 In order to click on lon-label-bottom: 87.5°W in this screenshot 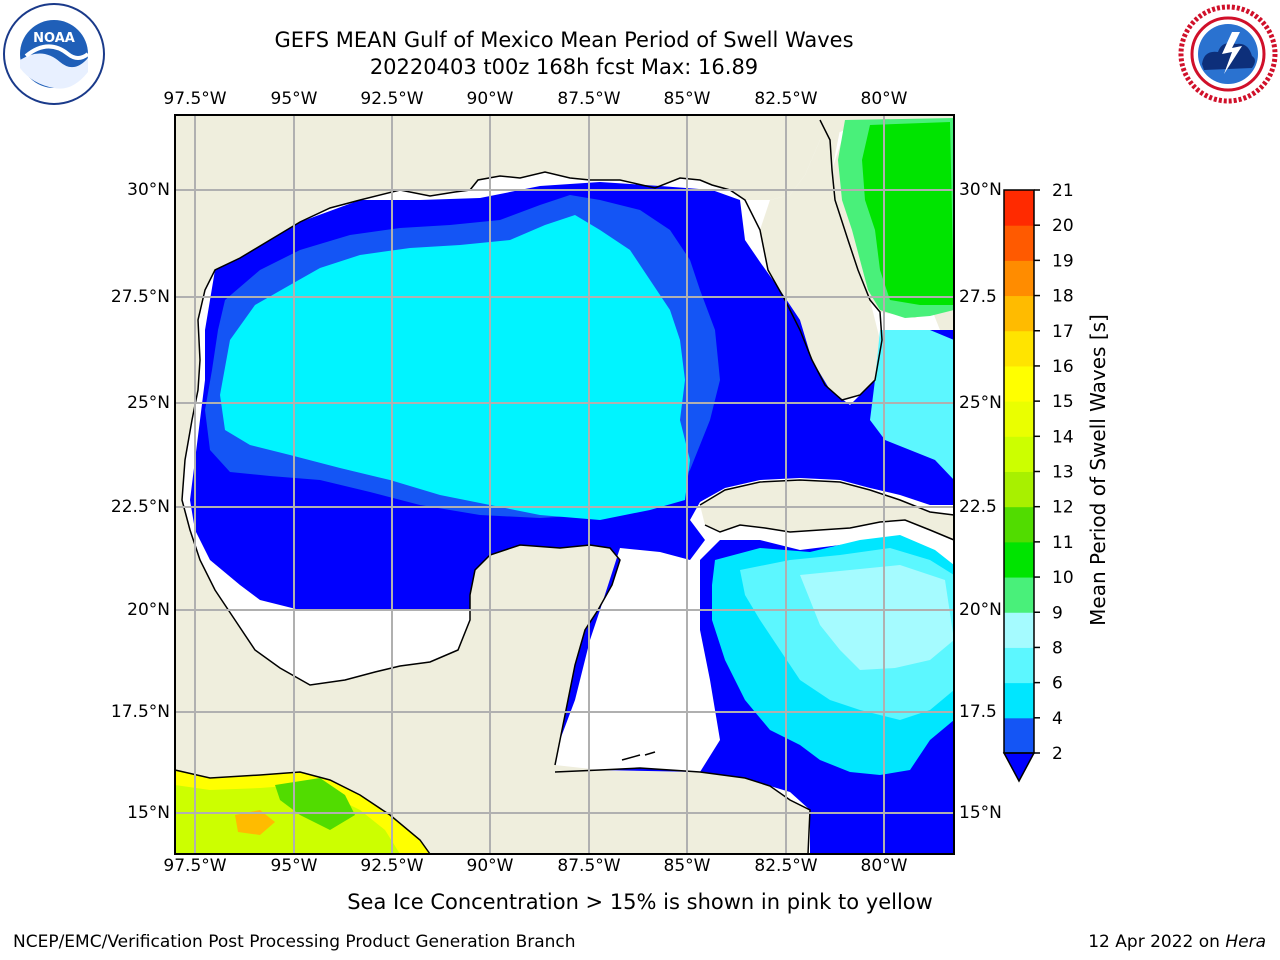, I will do `click(589, 866)`.